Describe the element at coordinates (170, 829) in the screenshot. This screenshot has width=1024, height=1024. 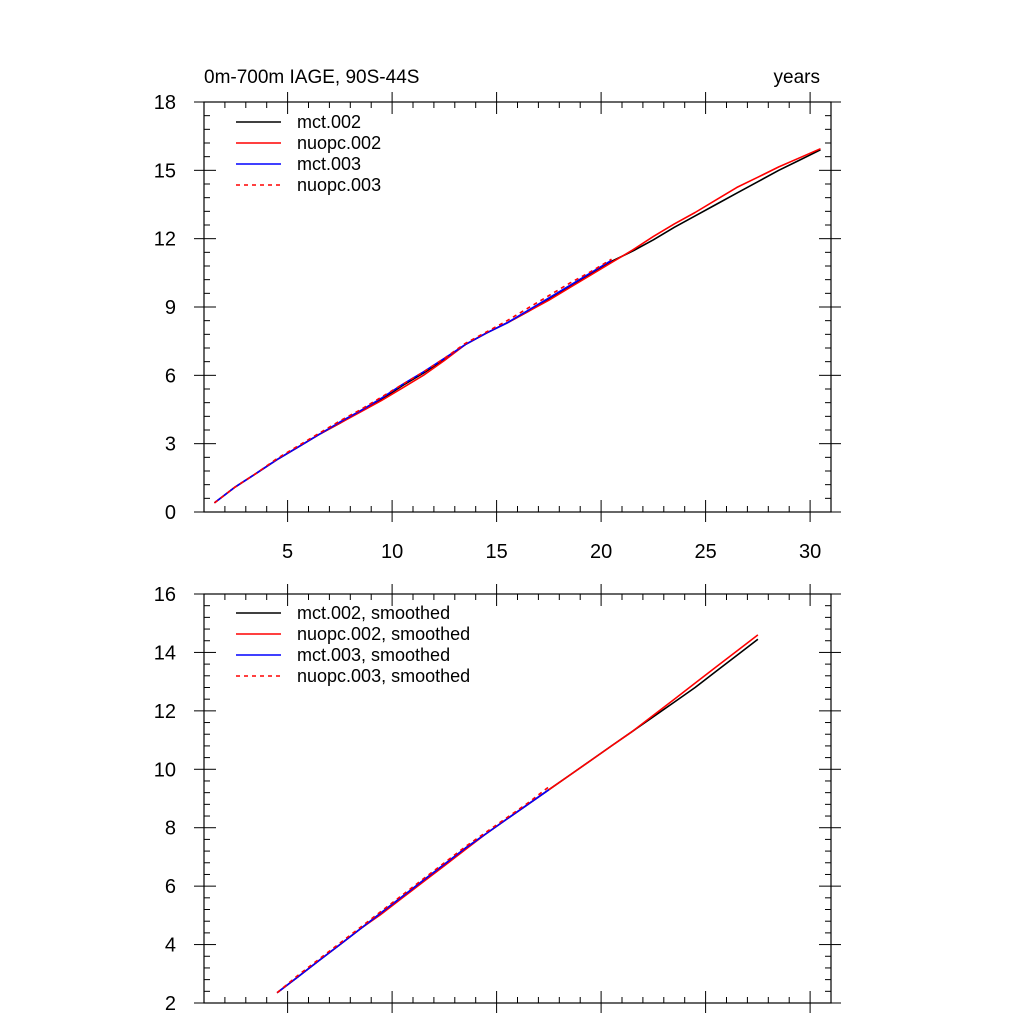
I see `y-tick-label: 8` at that location.